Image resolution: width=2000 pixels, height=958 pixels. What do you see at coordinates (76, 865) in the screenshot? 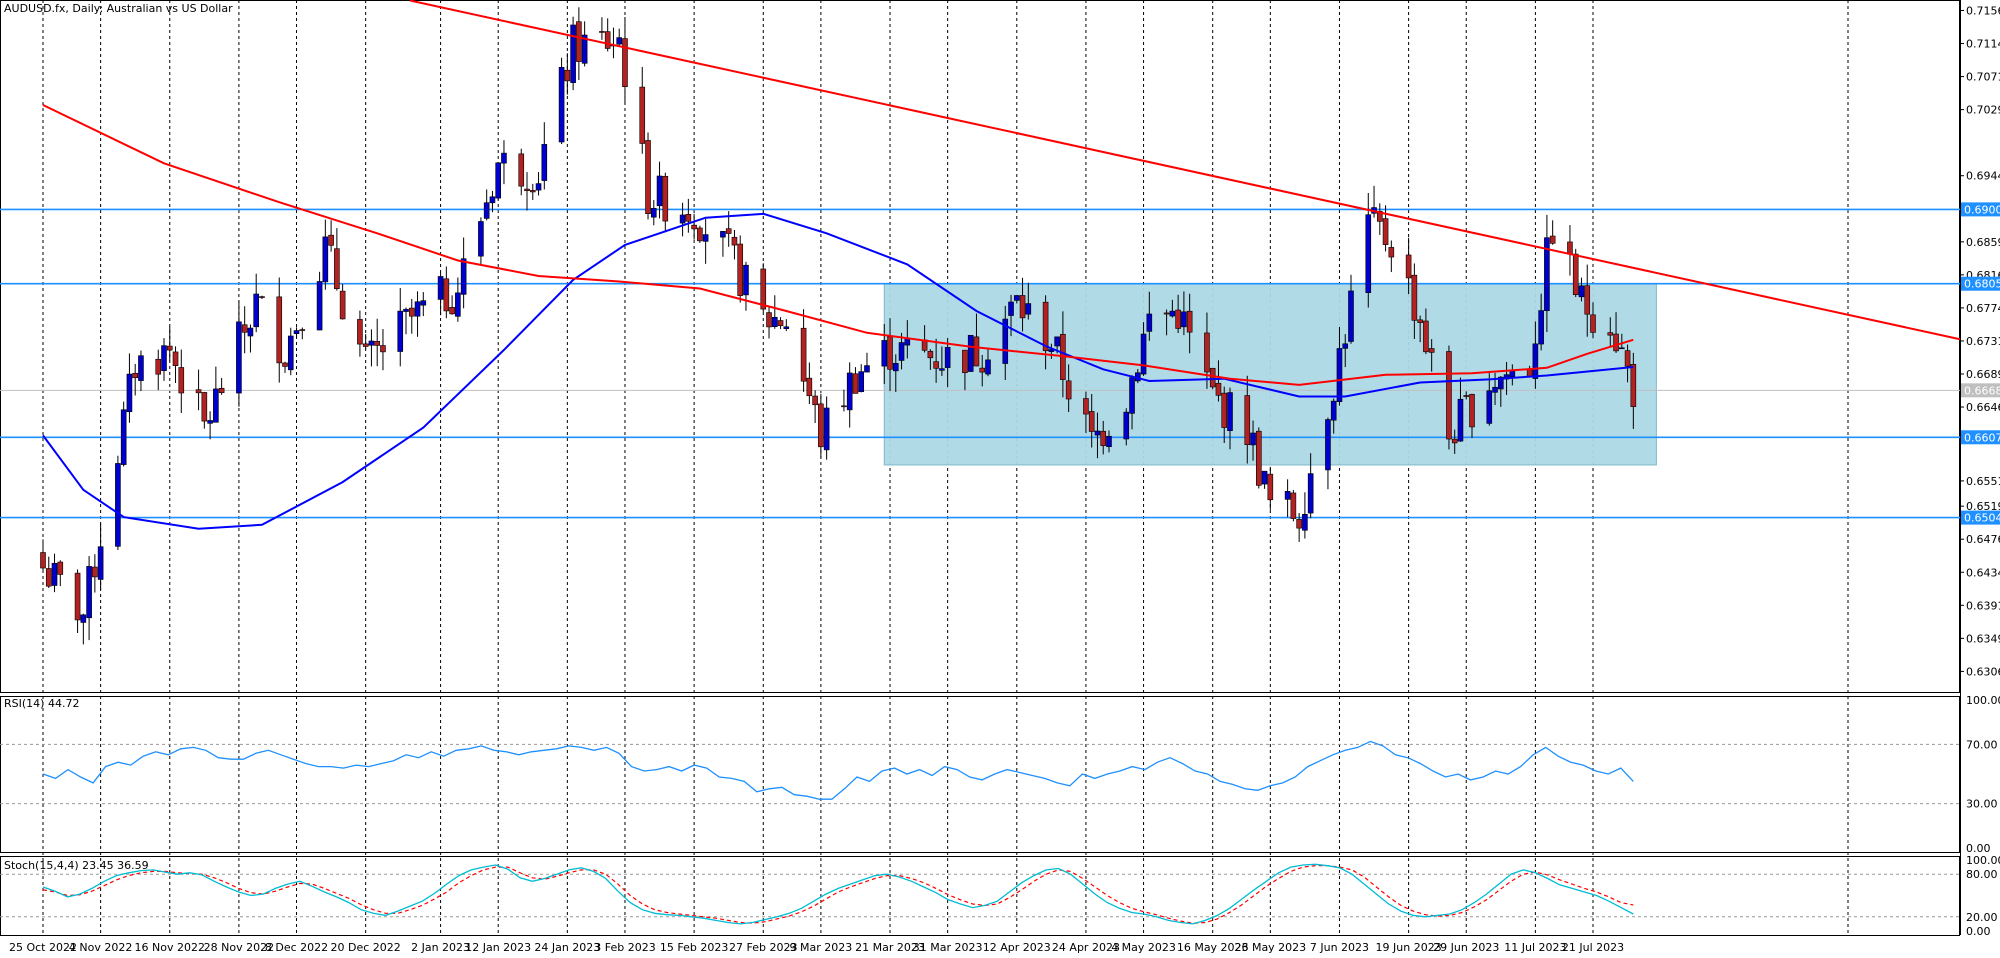
I see `stoch-label: Stoch(15,4,4) 23.45 36.59` at bounding box center [76, 865].